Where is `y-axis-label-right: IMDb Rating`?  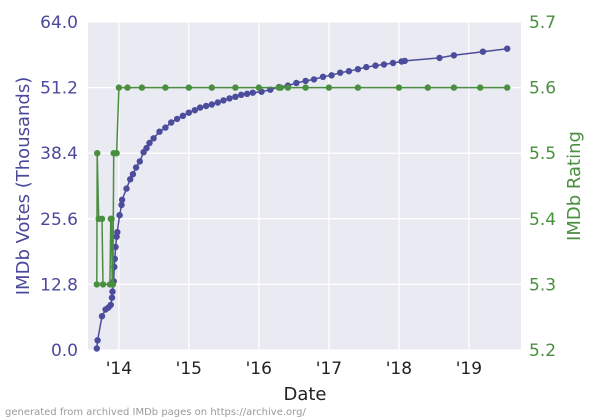 y-axis-label-right: IMDb Rating is located at coordinates (574, 186).